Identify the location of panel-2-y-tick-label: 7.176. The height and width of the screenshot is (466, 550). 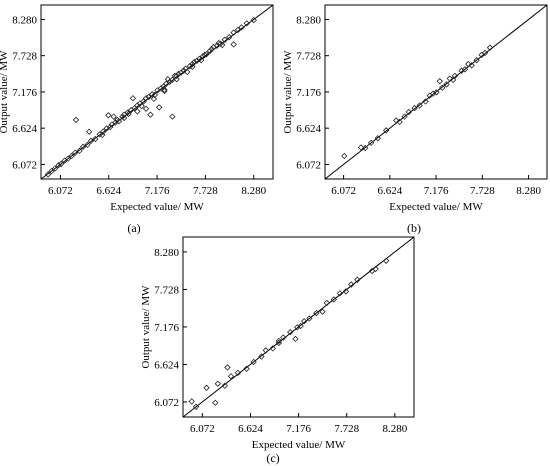
(166, 328).